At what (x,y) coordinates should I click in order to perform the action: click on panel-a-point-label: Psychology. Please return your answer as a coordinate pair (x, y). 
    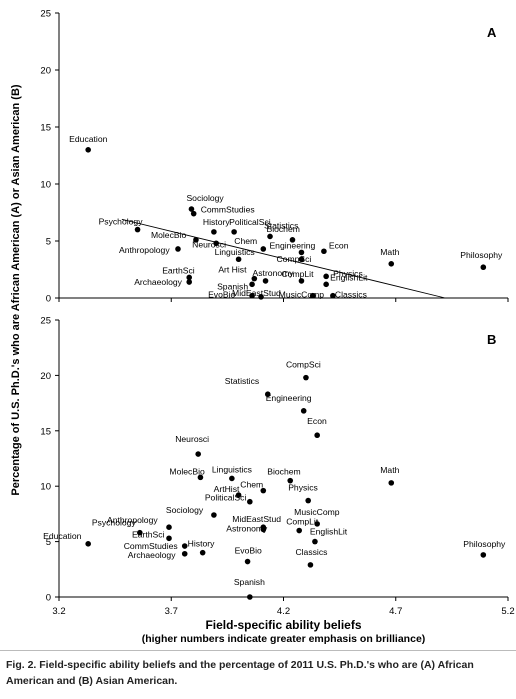
    Looking at the image, I should click on (121, 222).